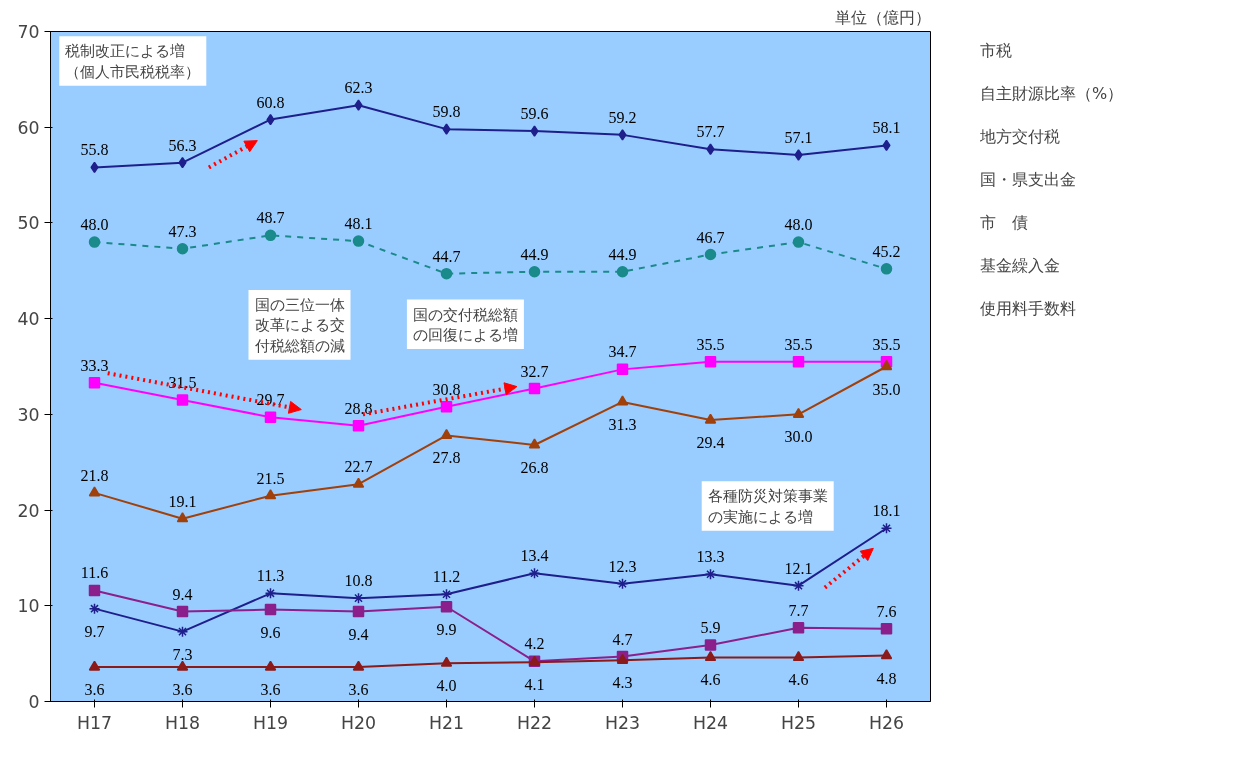 Image resolution: width=1248 pixels, height=772 pixels. Describe the element at coordinates (270, 102) in the screenshot. I see `data-label: 60.8` at that location.